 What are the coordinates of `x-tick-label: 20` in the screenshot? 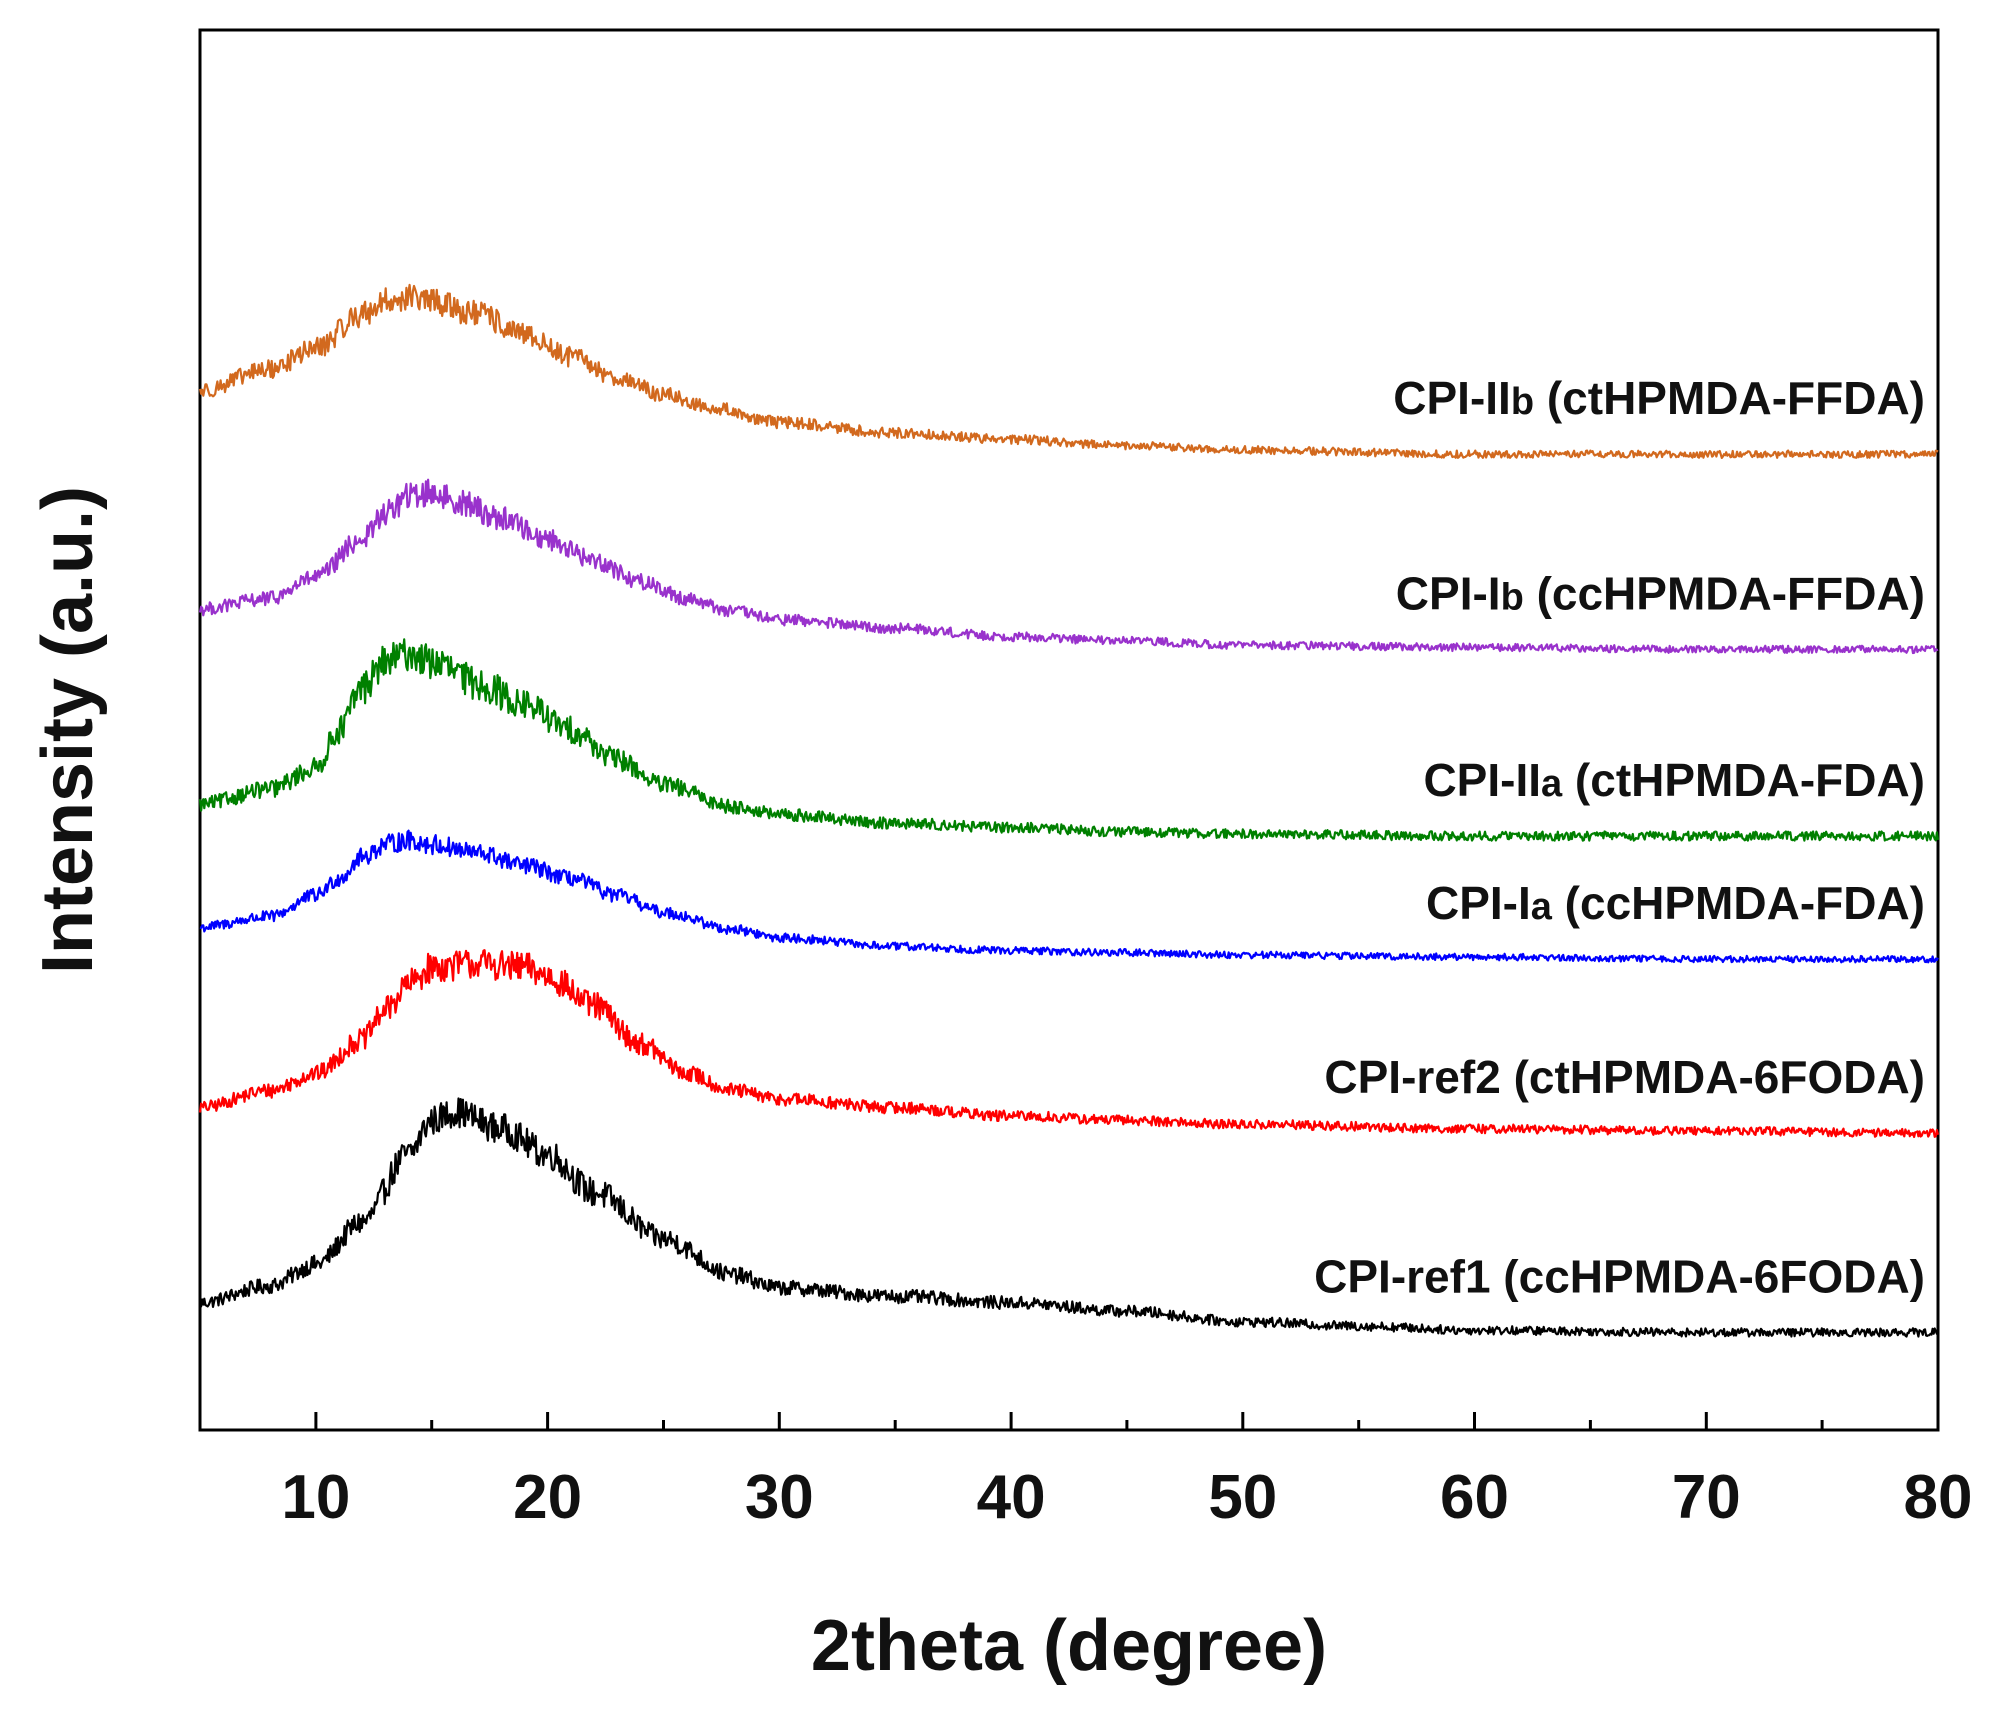 It's located at (547, 1497).